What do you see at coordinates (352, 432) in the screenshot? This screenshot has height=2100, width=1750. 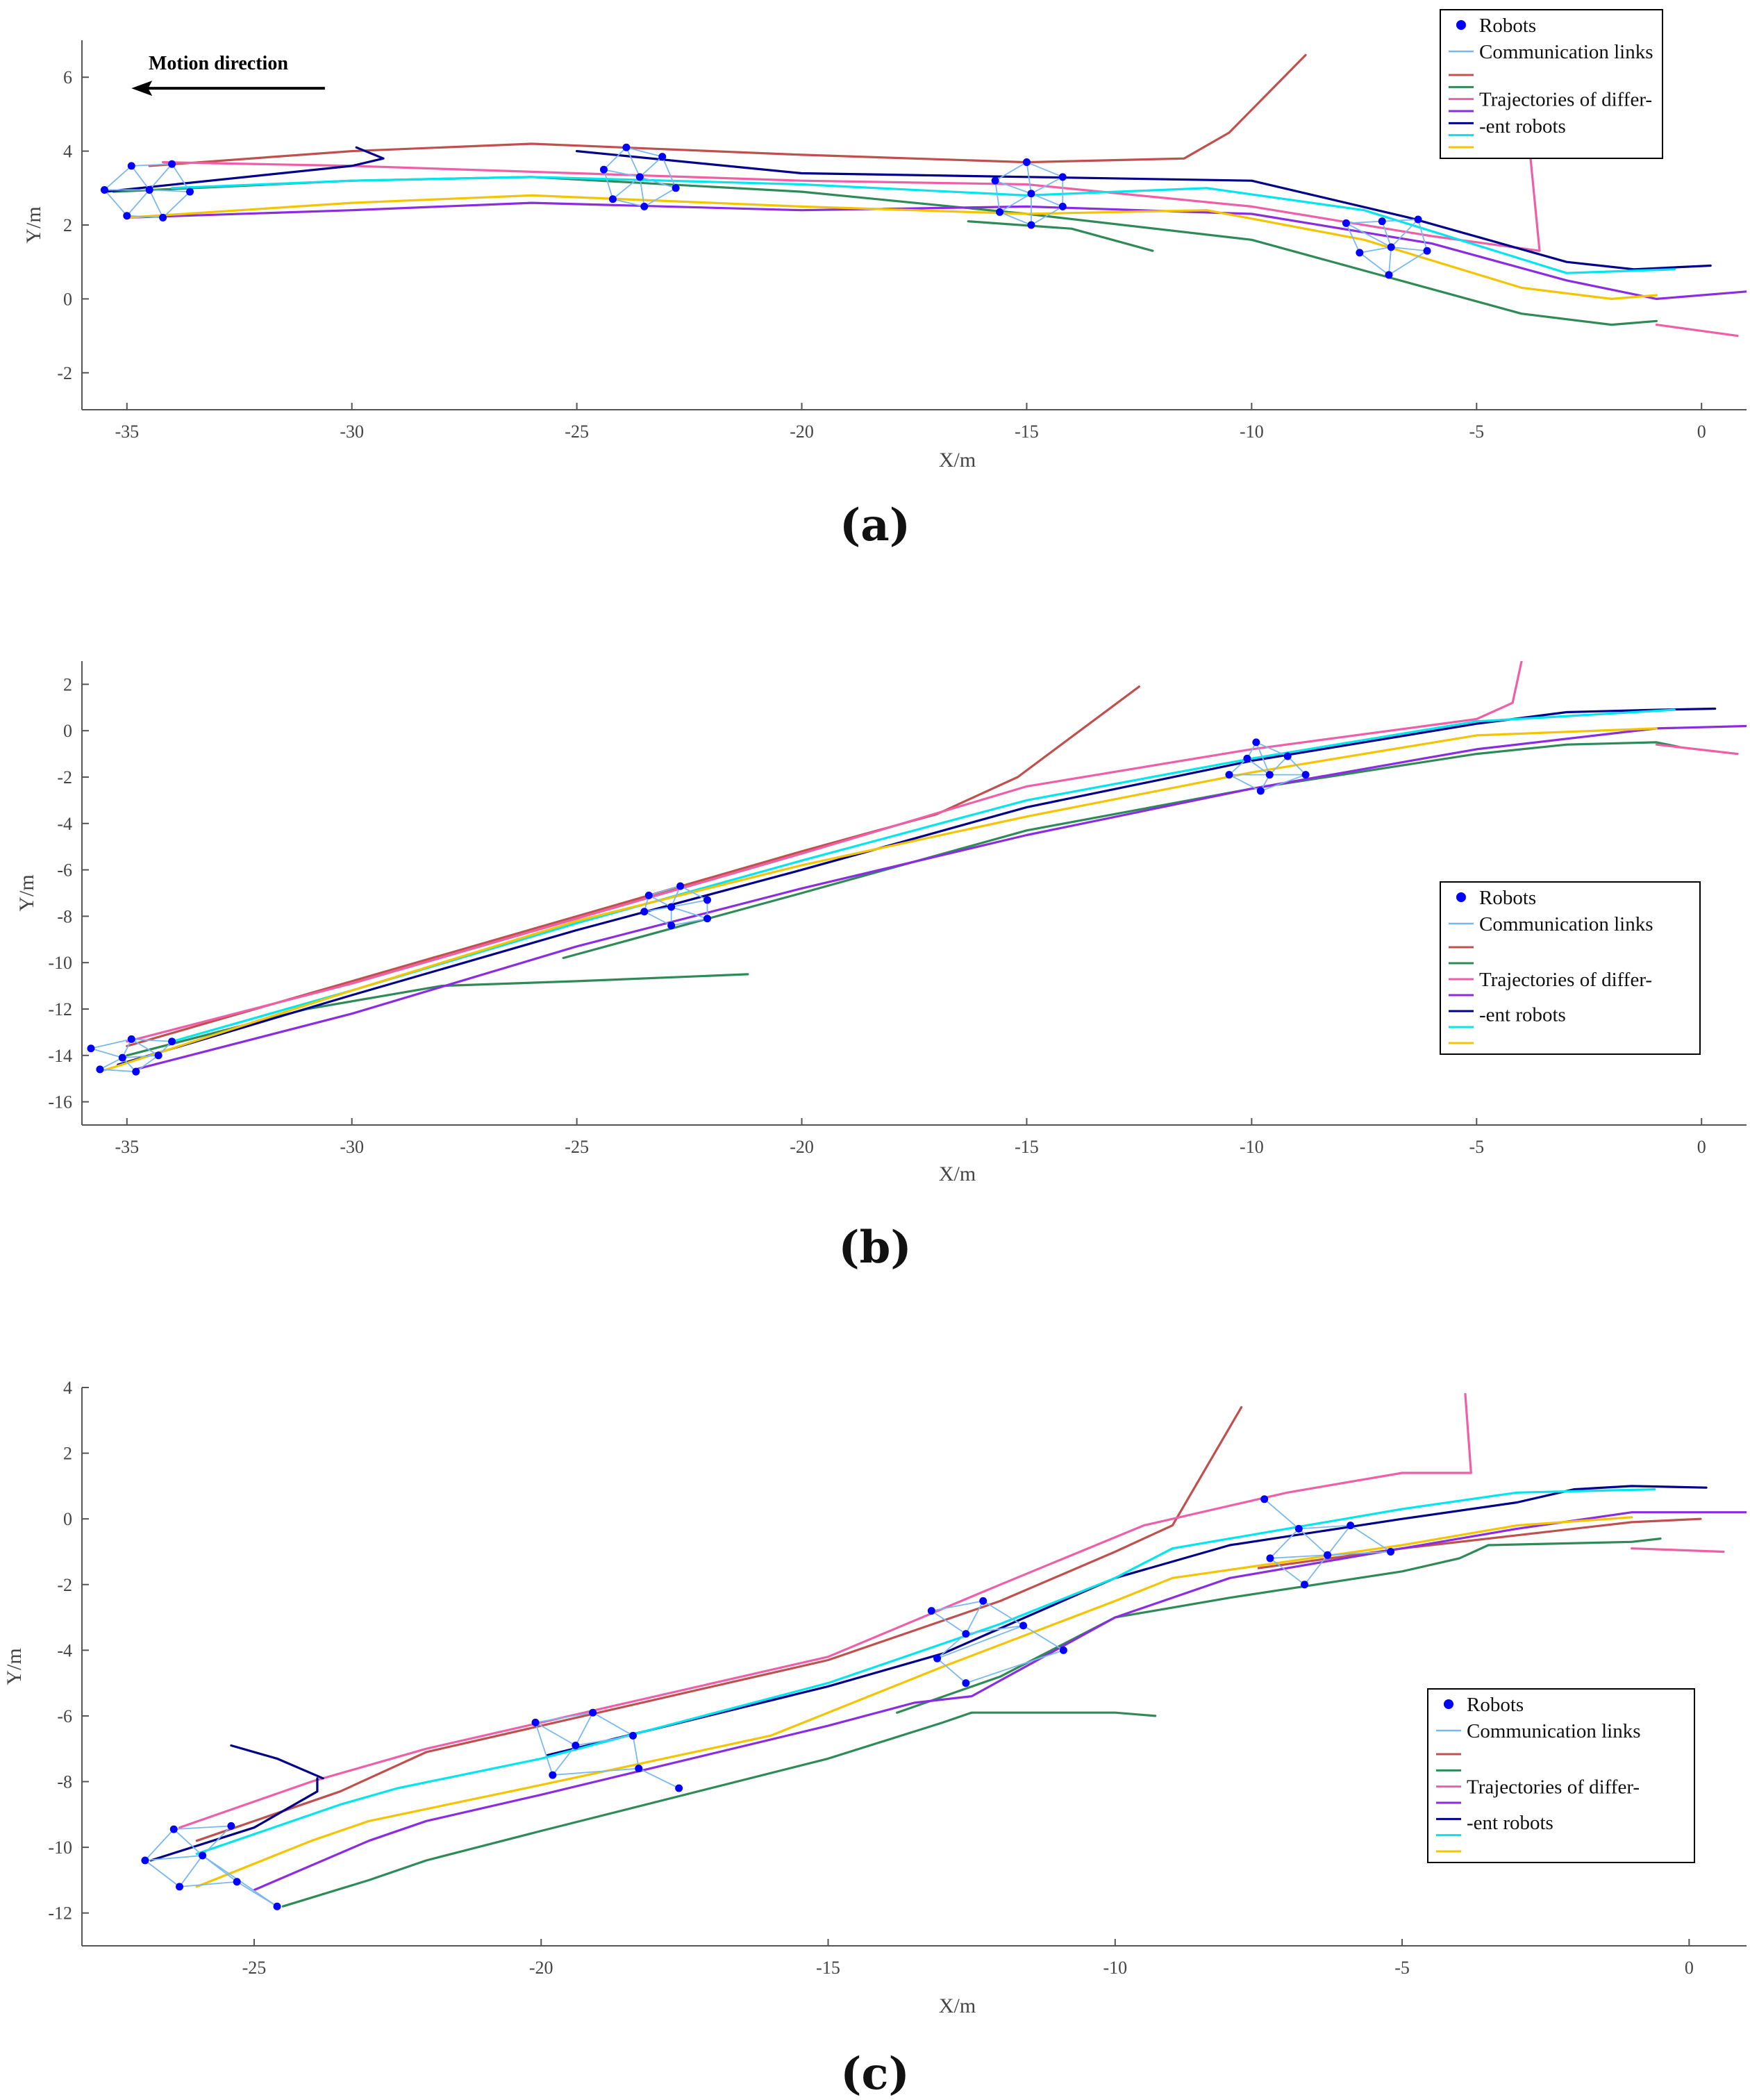 I see `x-tick-label: -30` at bounding box center [352, 432].